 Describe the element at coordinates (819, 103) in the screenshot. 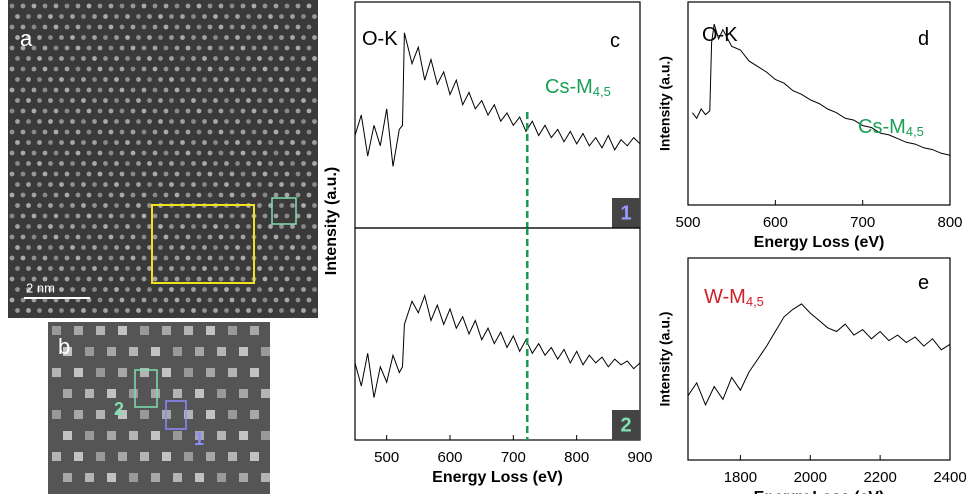

I see `plot-frame` at that location.